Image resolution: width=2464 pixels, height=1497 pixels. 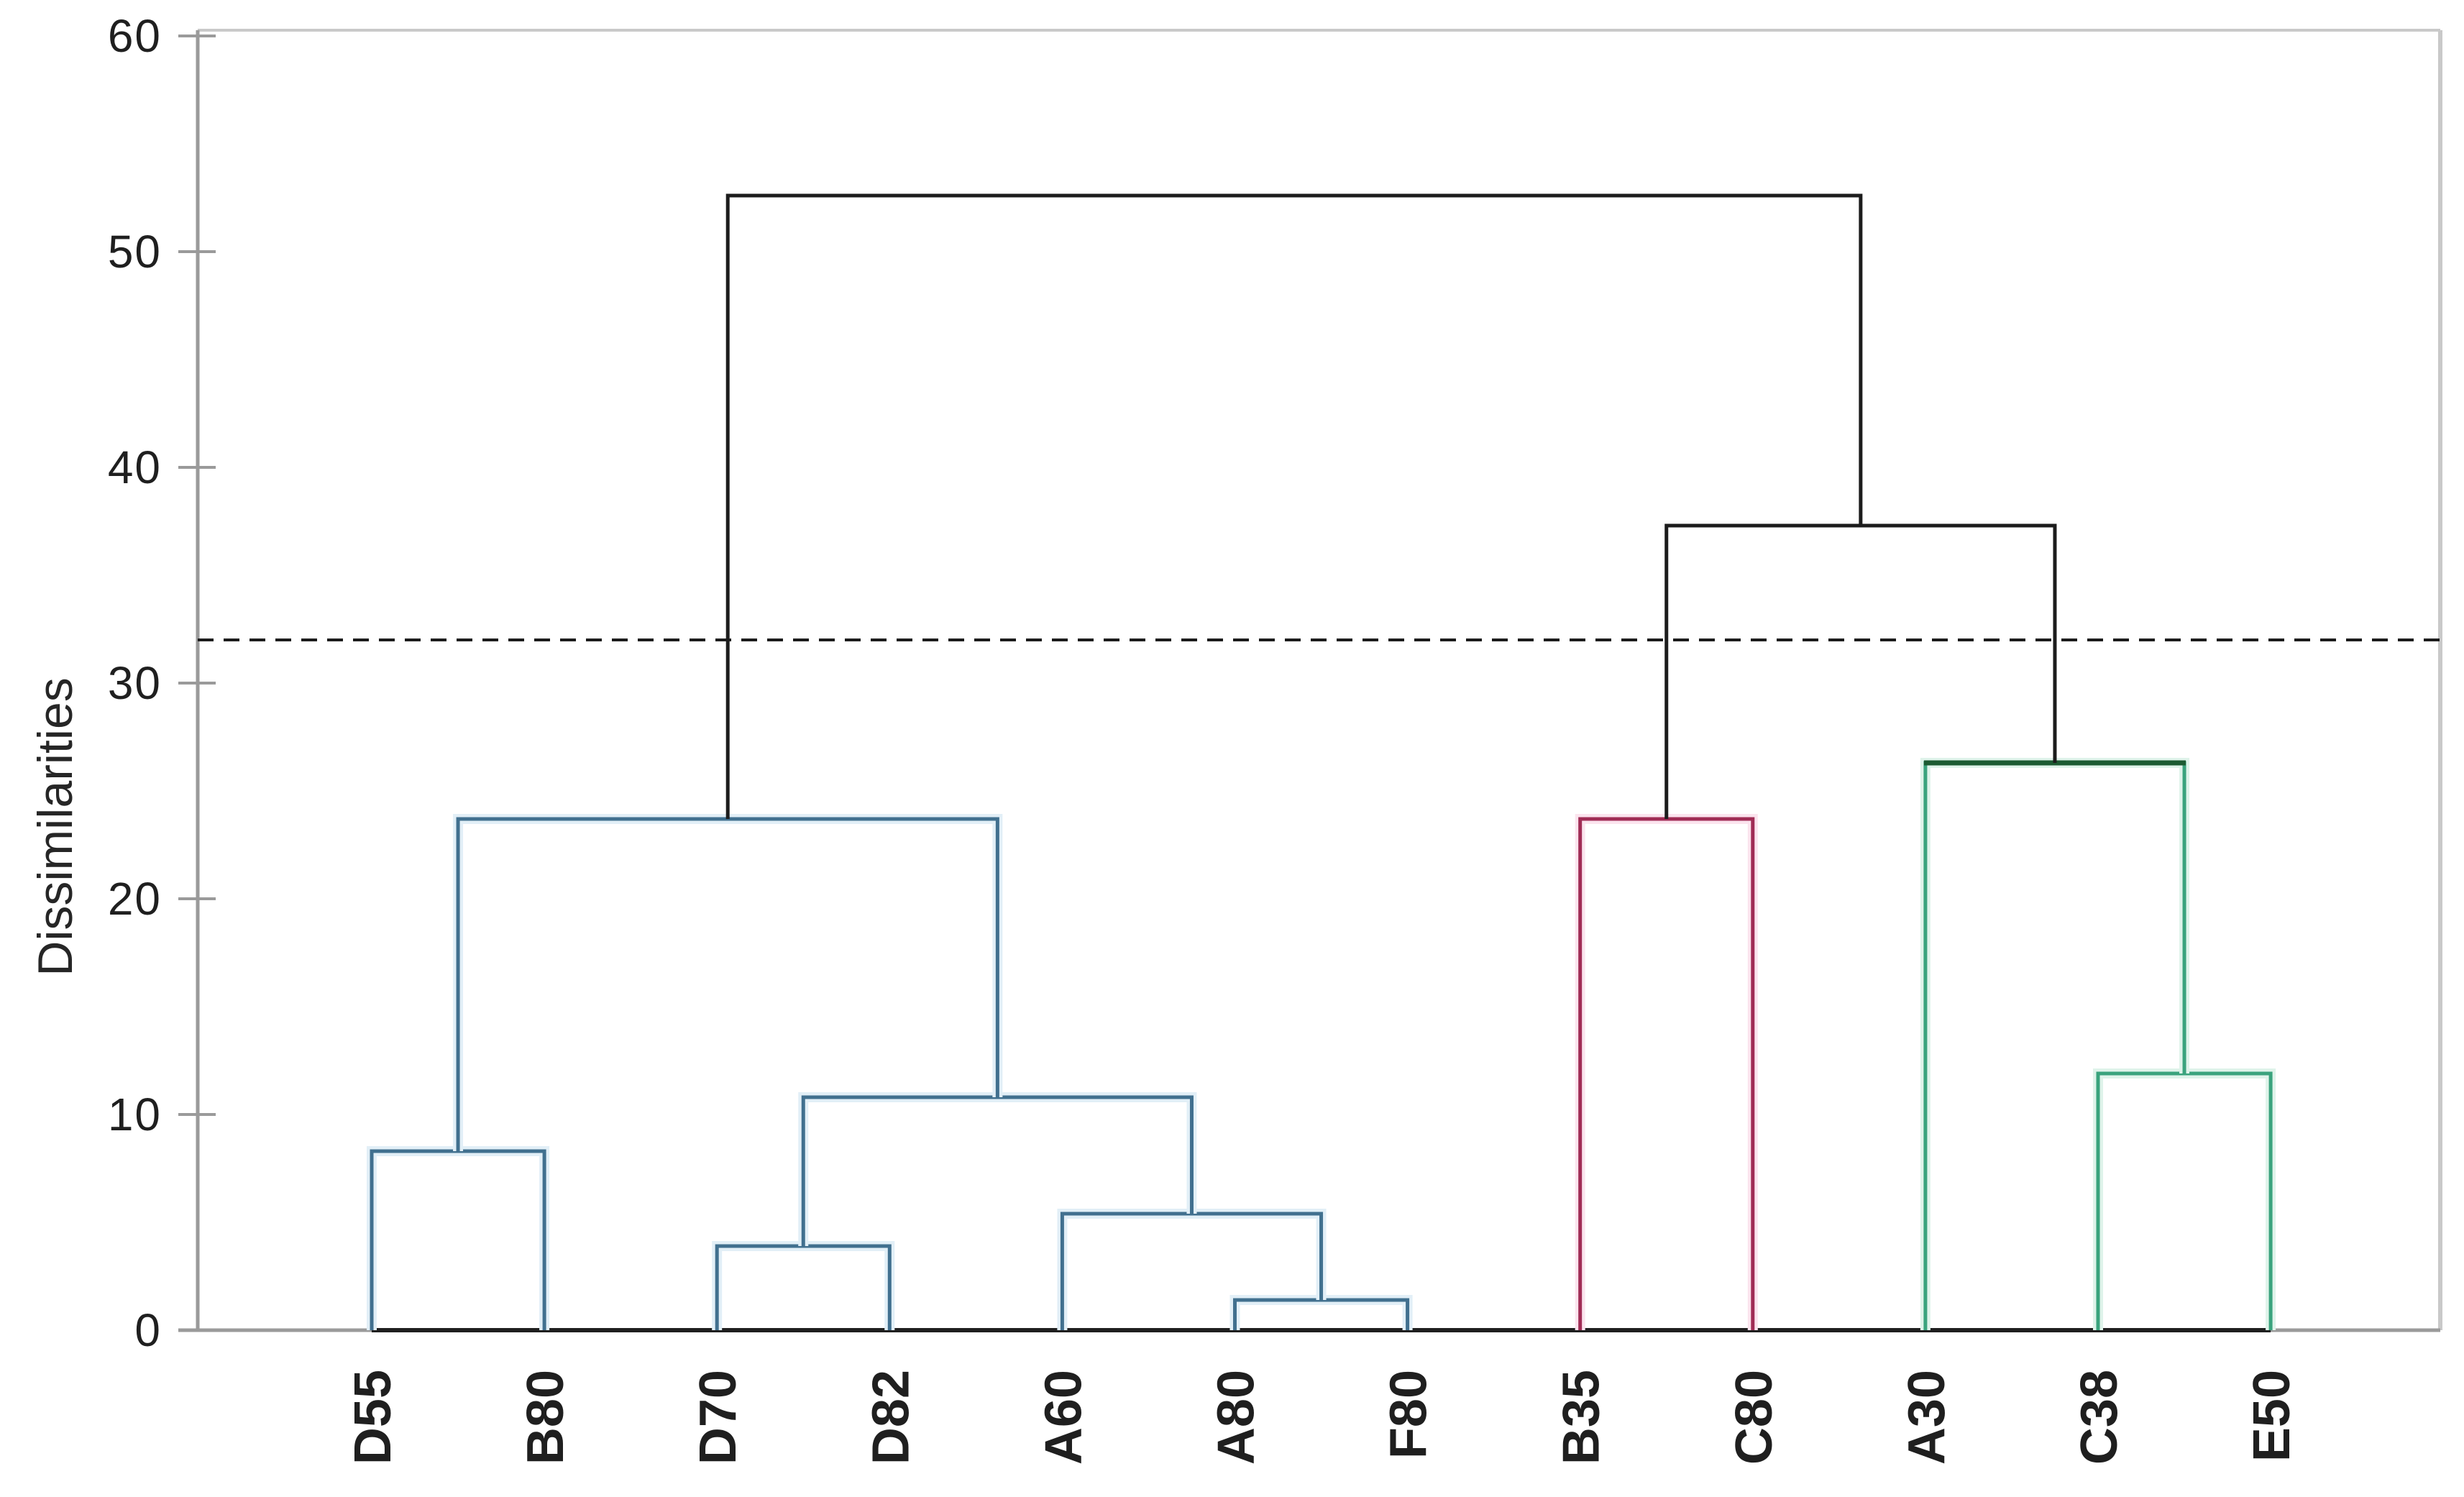 I want to click on y-tick-label: 40, so click(x=135, y=467).